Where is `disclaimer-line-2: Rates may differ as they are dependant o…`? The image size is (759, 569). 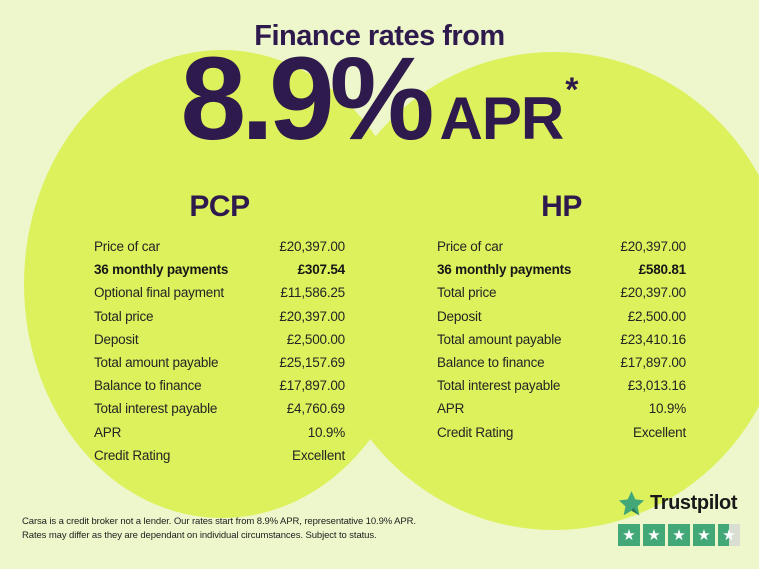 disclaimer-line-2: Rates may differ as they are dependant o… is located at coordinates (199, 535).